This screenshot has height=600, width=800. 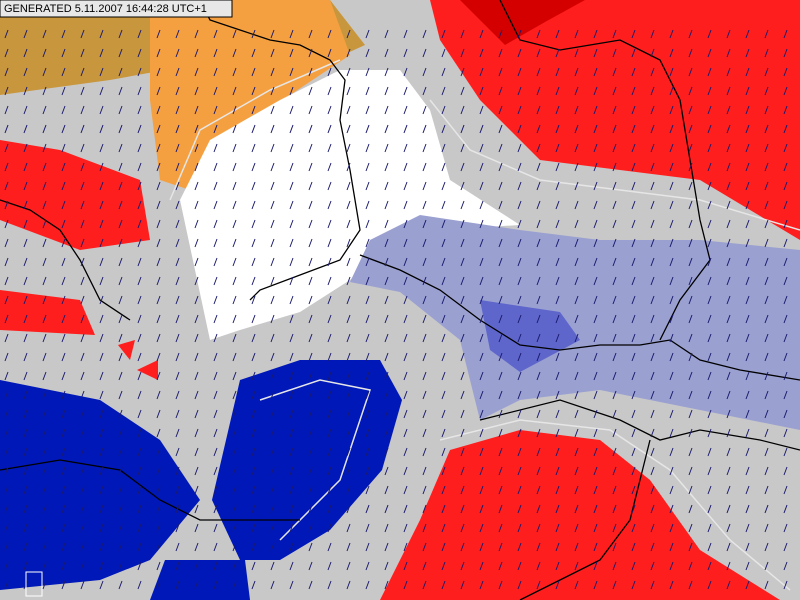 I want to click on dark-blue-area, so click(x=100, y=485).